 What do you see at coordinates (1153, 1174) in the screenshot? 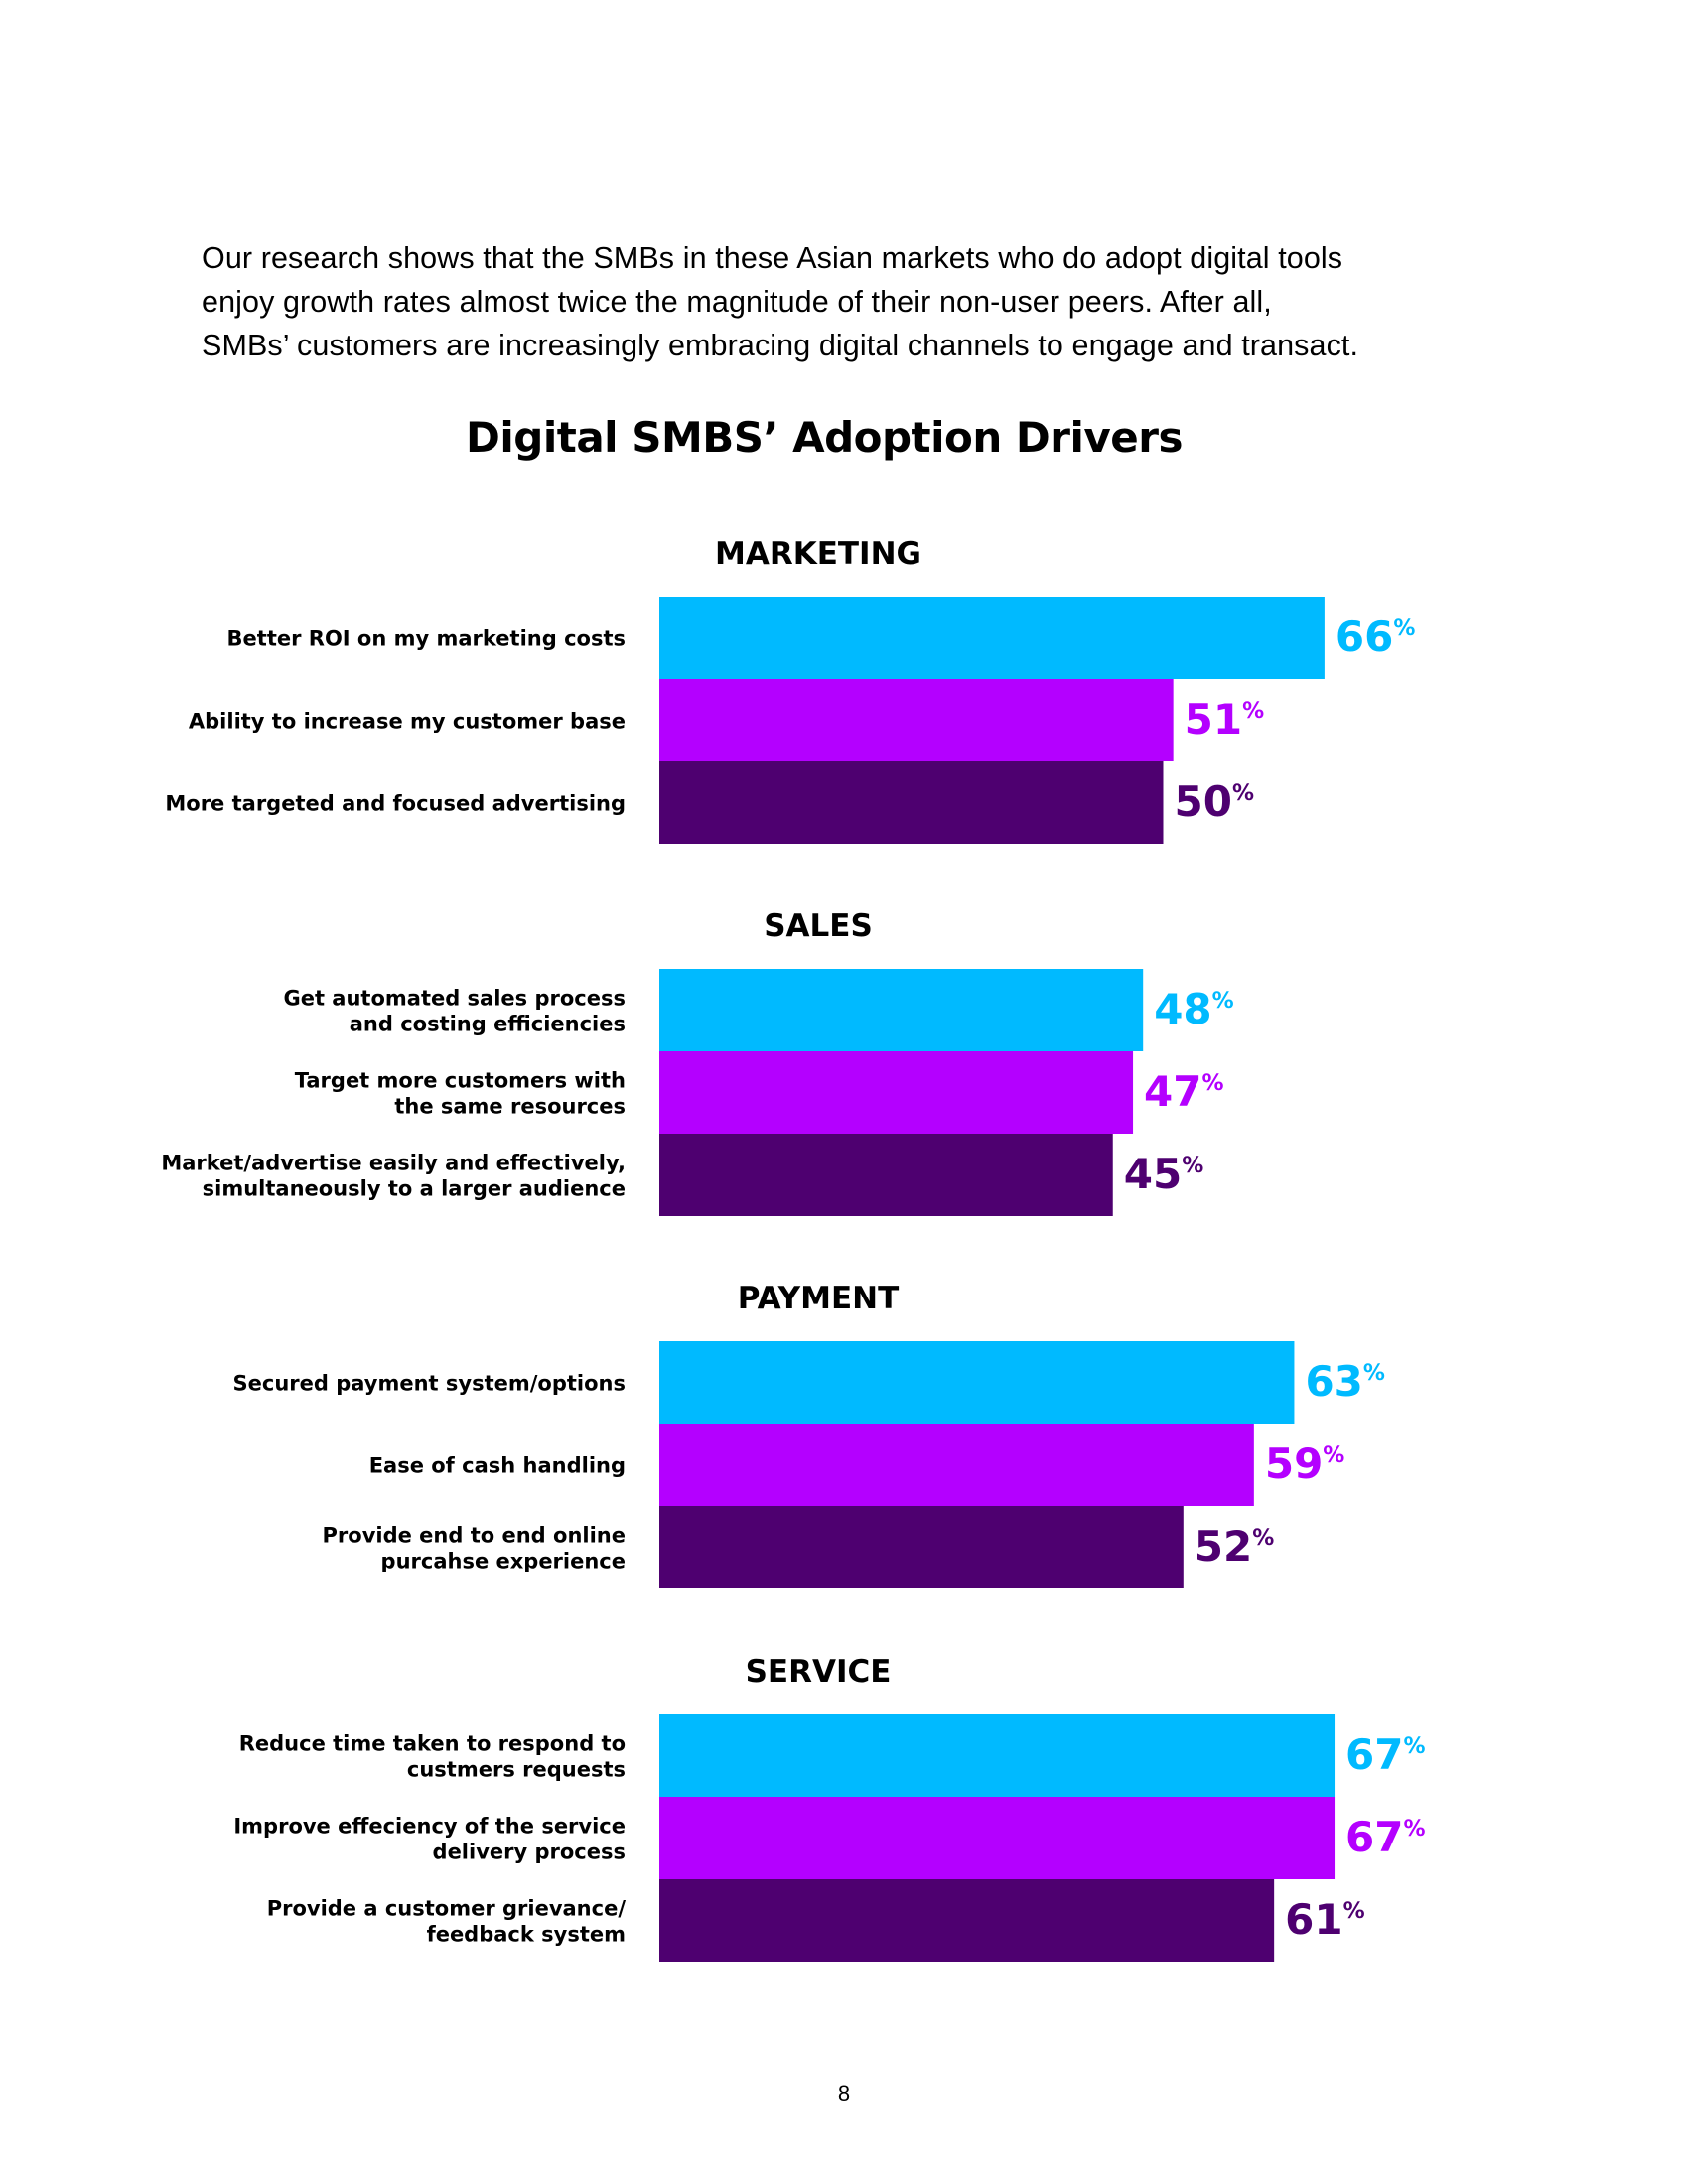
I see `value-number: 45` at bounding box center [1153, 1174].